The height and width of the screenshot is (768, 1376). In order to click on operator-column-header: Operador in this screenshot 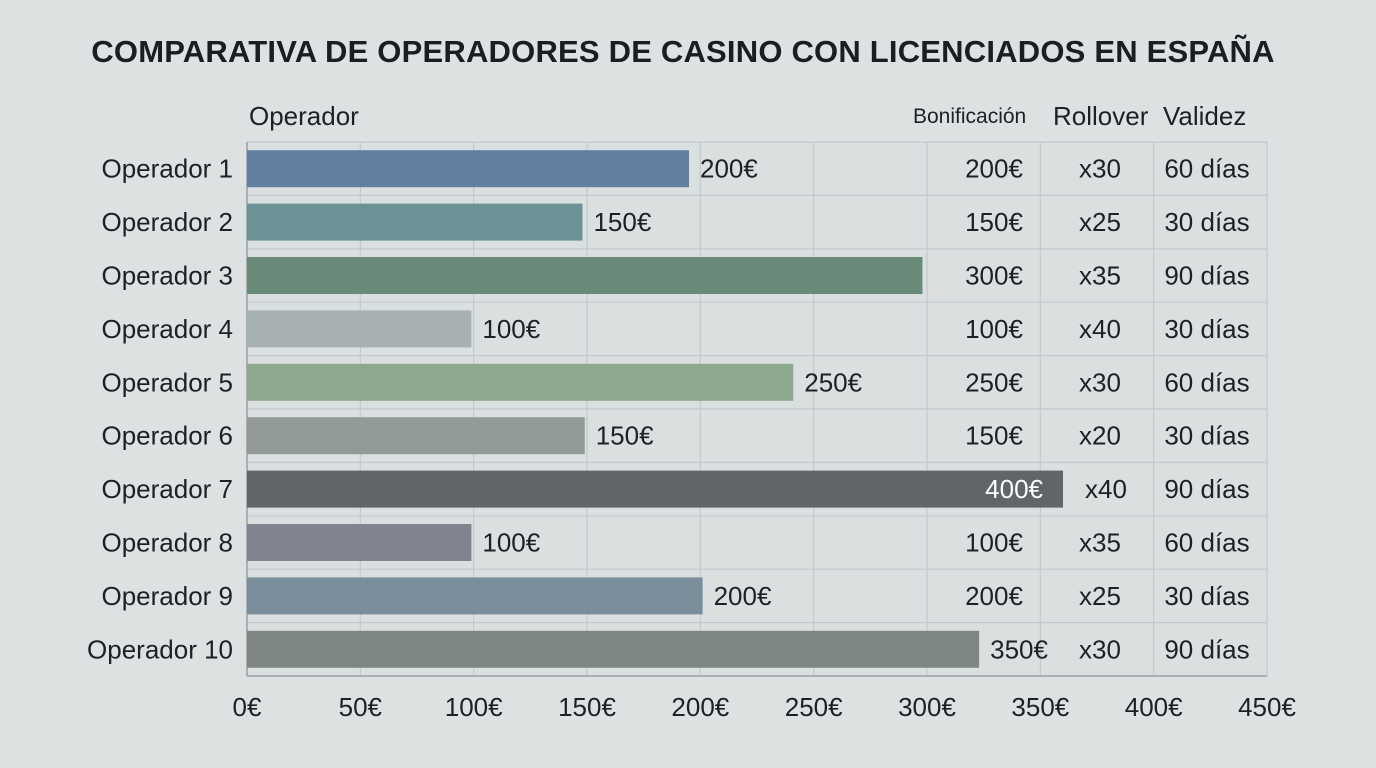, I will do `click(304, 116)`.